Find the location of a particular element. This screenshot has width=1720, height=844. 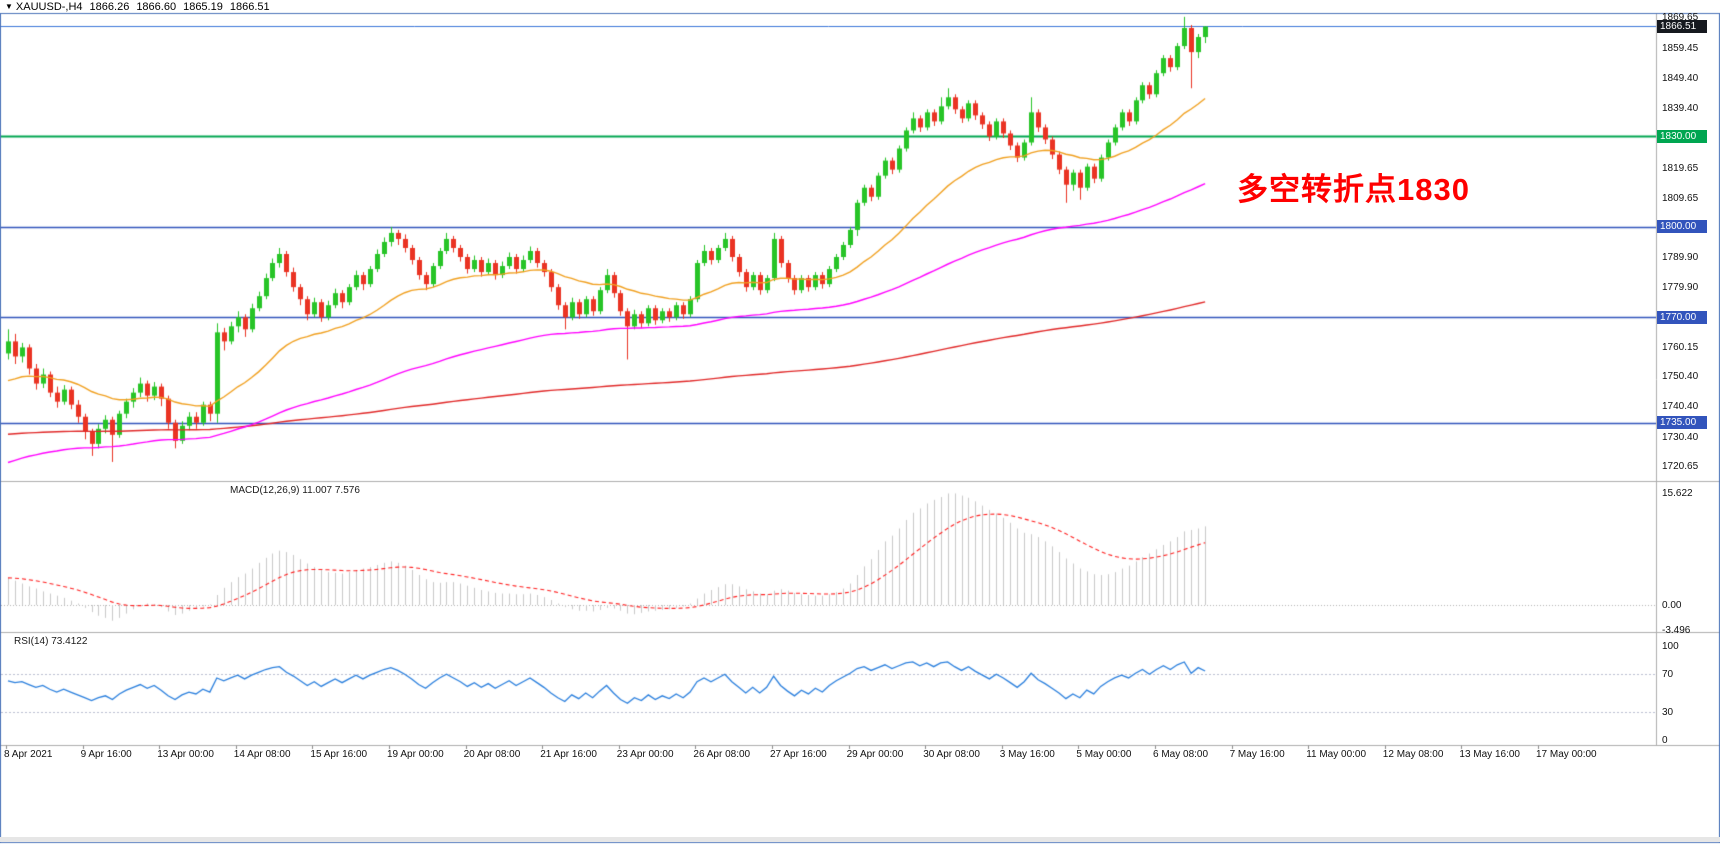

time-axis-label: 19 Apr 00:00 is located at coordinates (415, 754).